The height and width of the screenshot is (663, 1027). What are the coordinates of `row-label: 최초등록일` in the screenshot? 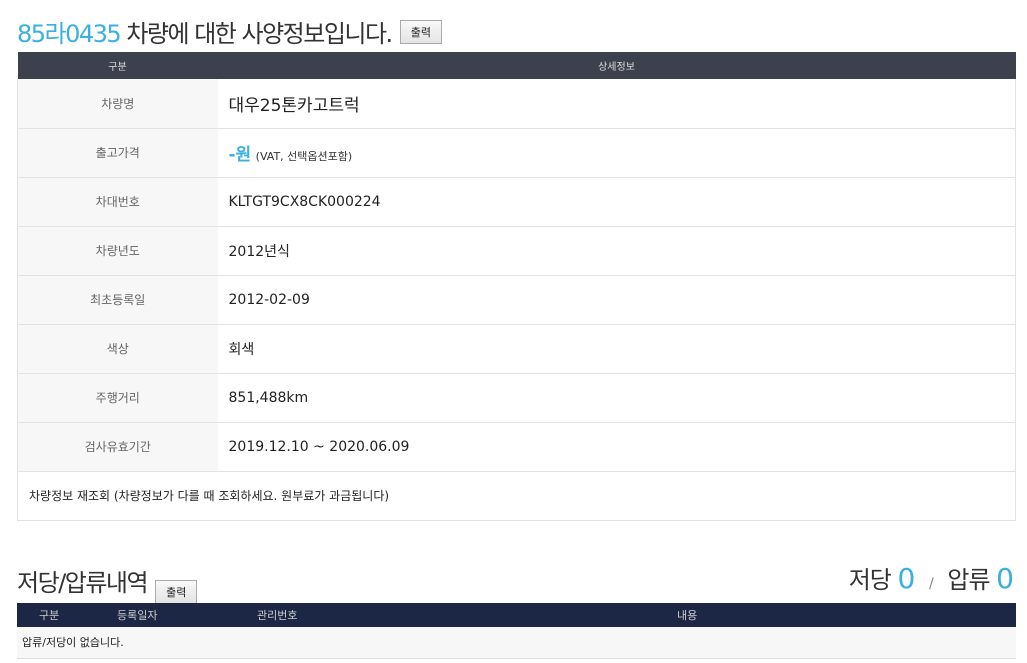 It's located at (117, 300).